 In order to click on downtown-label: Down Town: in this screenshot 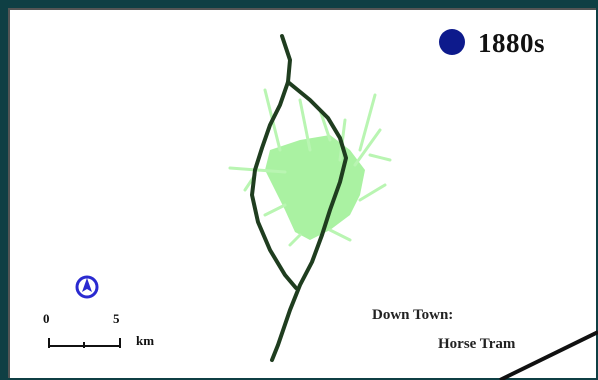, I will do `click(413, 315)`.